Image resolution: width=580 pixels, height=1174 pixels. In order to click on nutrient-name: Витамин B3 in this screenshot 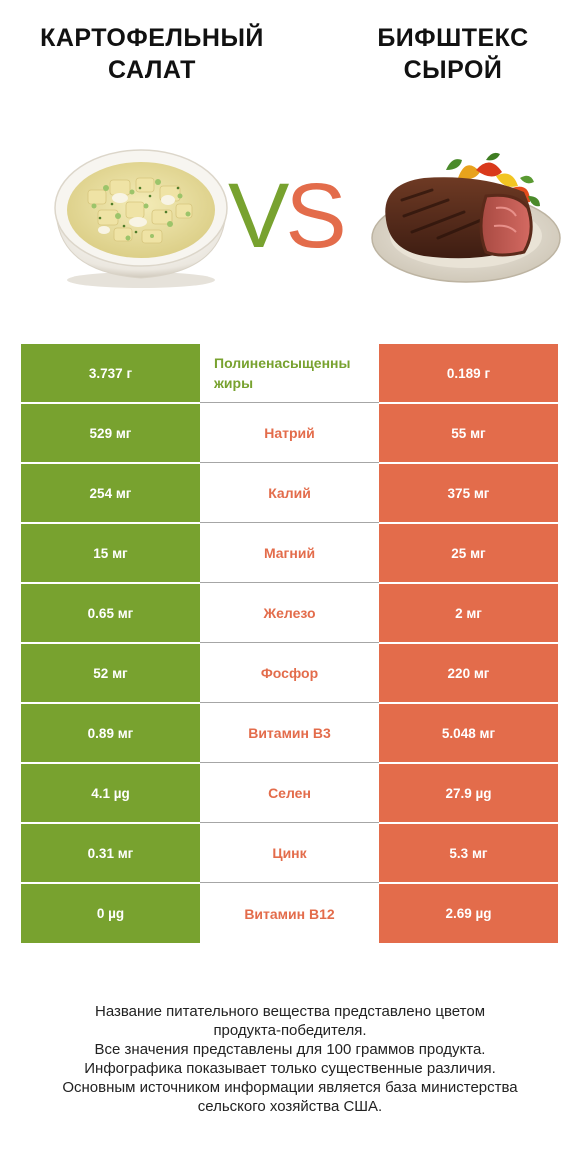, I will do `click(289, 733)`.